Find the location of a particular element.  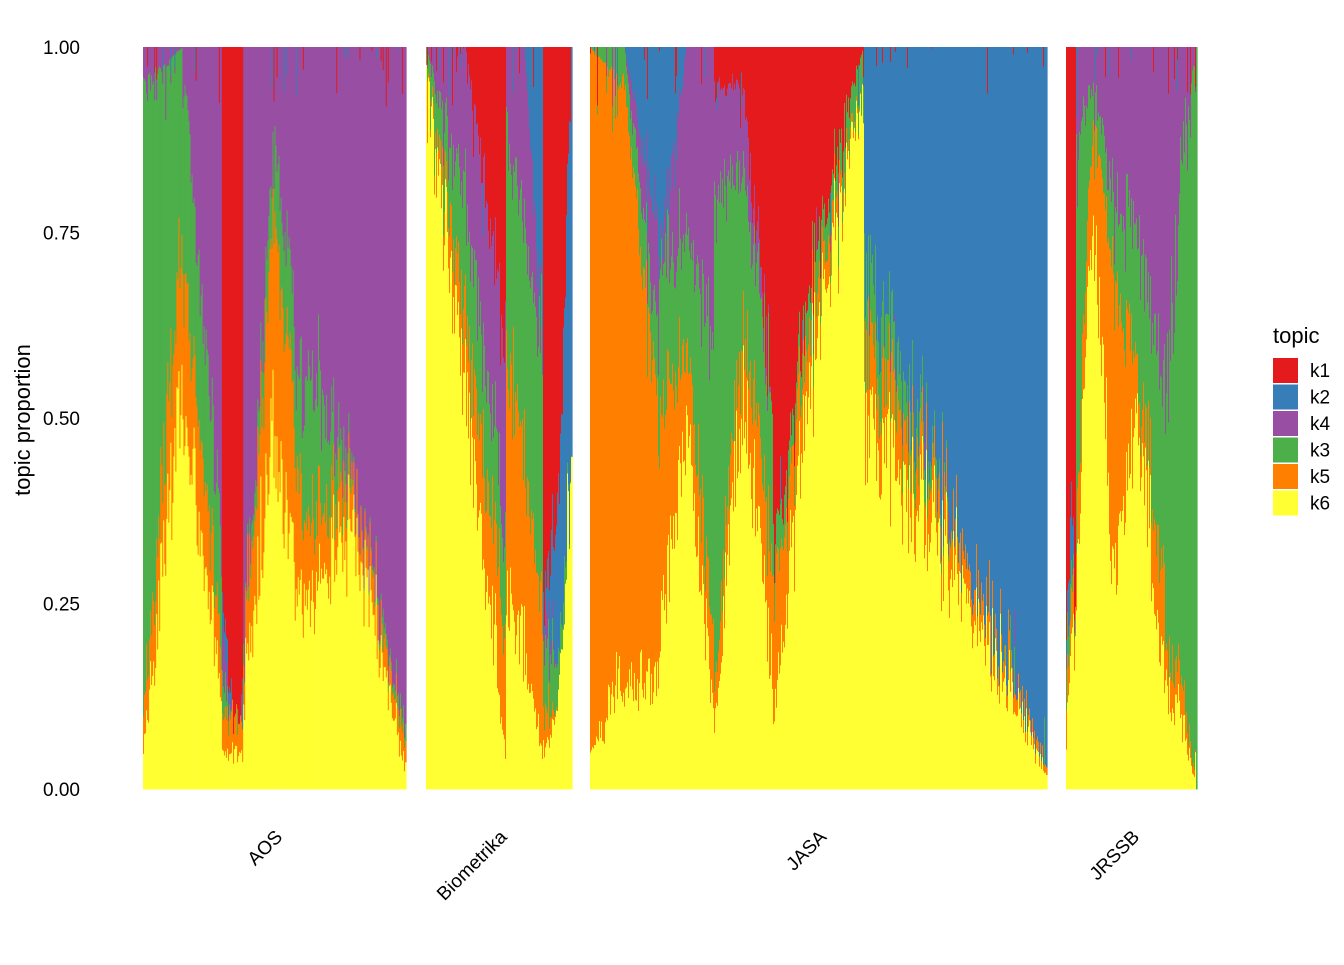

legend-swatch-k1 is located at coordinates (1285, 370).